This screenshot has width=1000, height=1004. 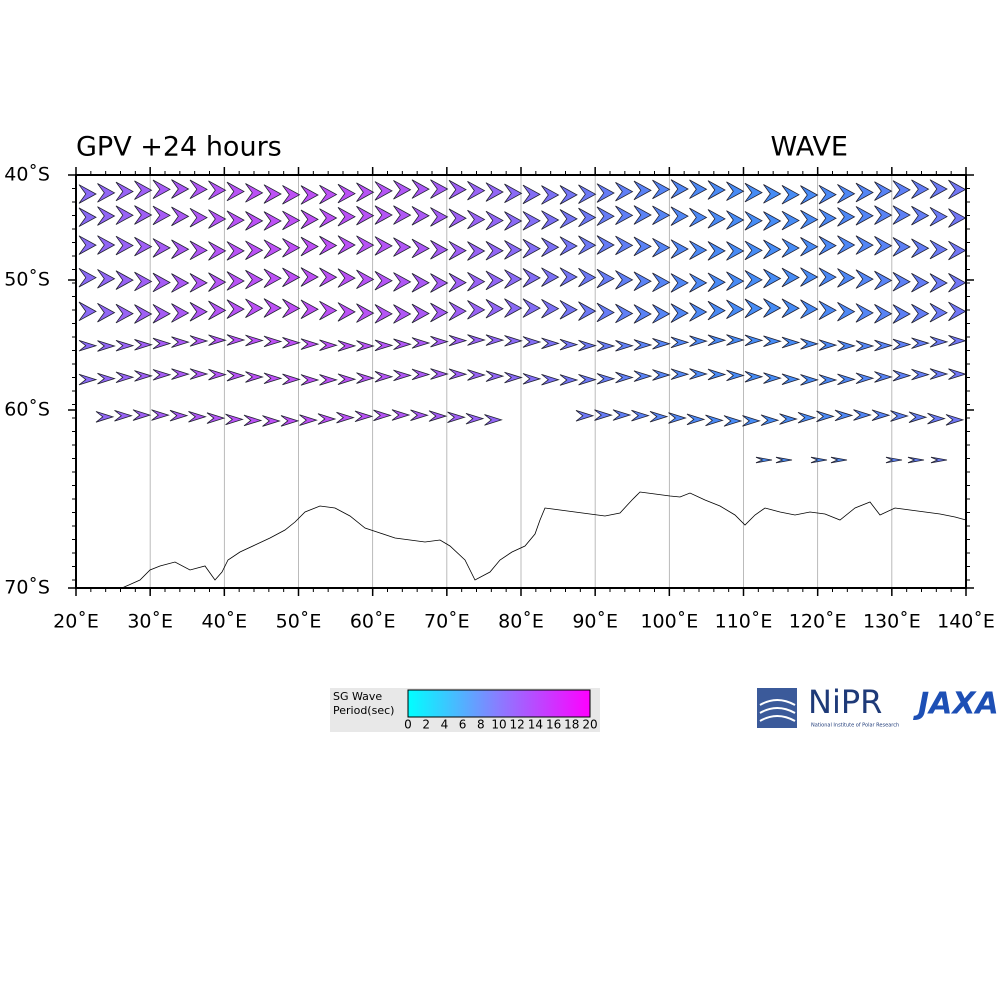 What do you see at coordinates (956, 704) in the screenshot?
I see `jaxa-logo: JAXA` at bounding box center [956, 704].